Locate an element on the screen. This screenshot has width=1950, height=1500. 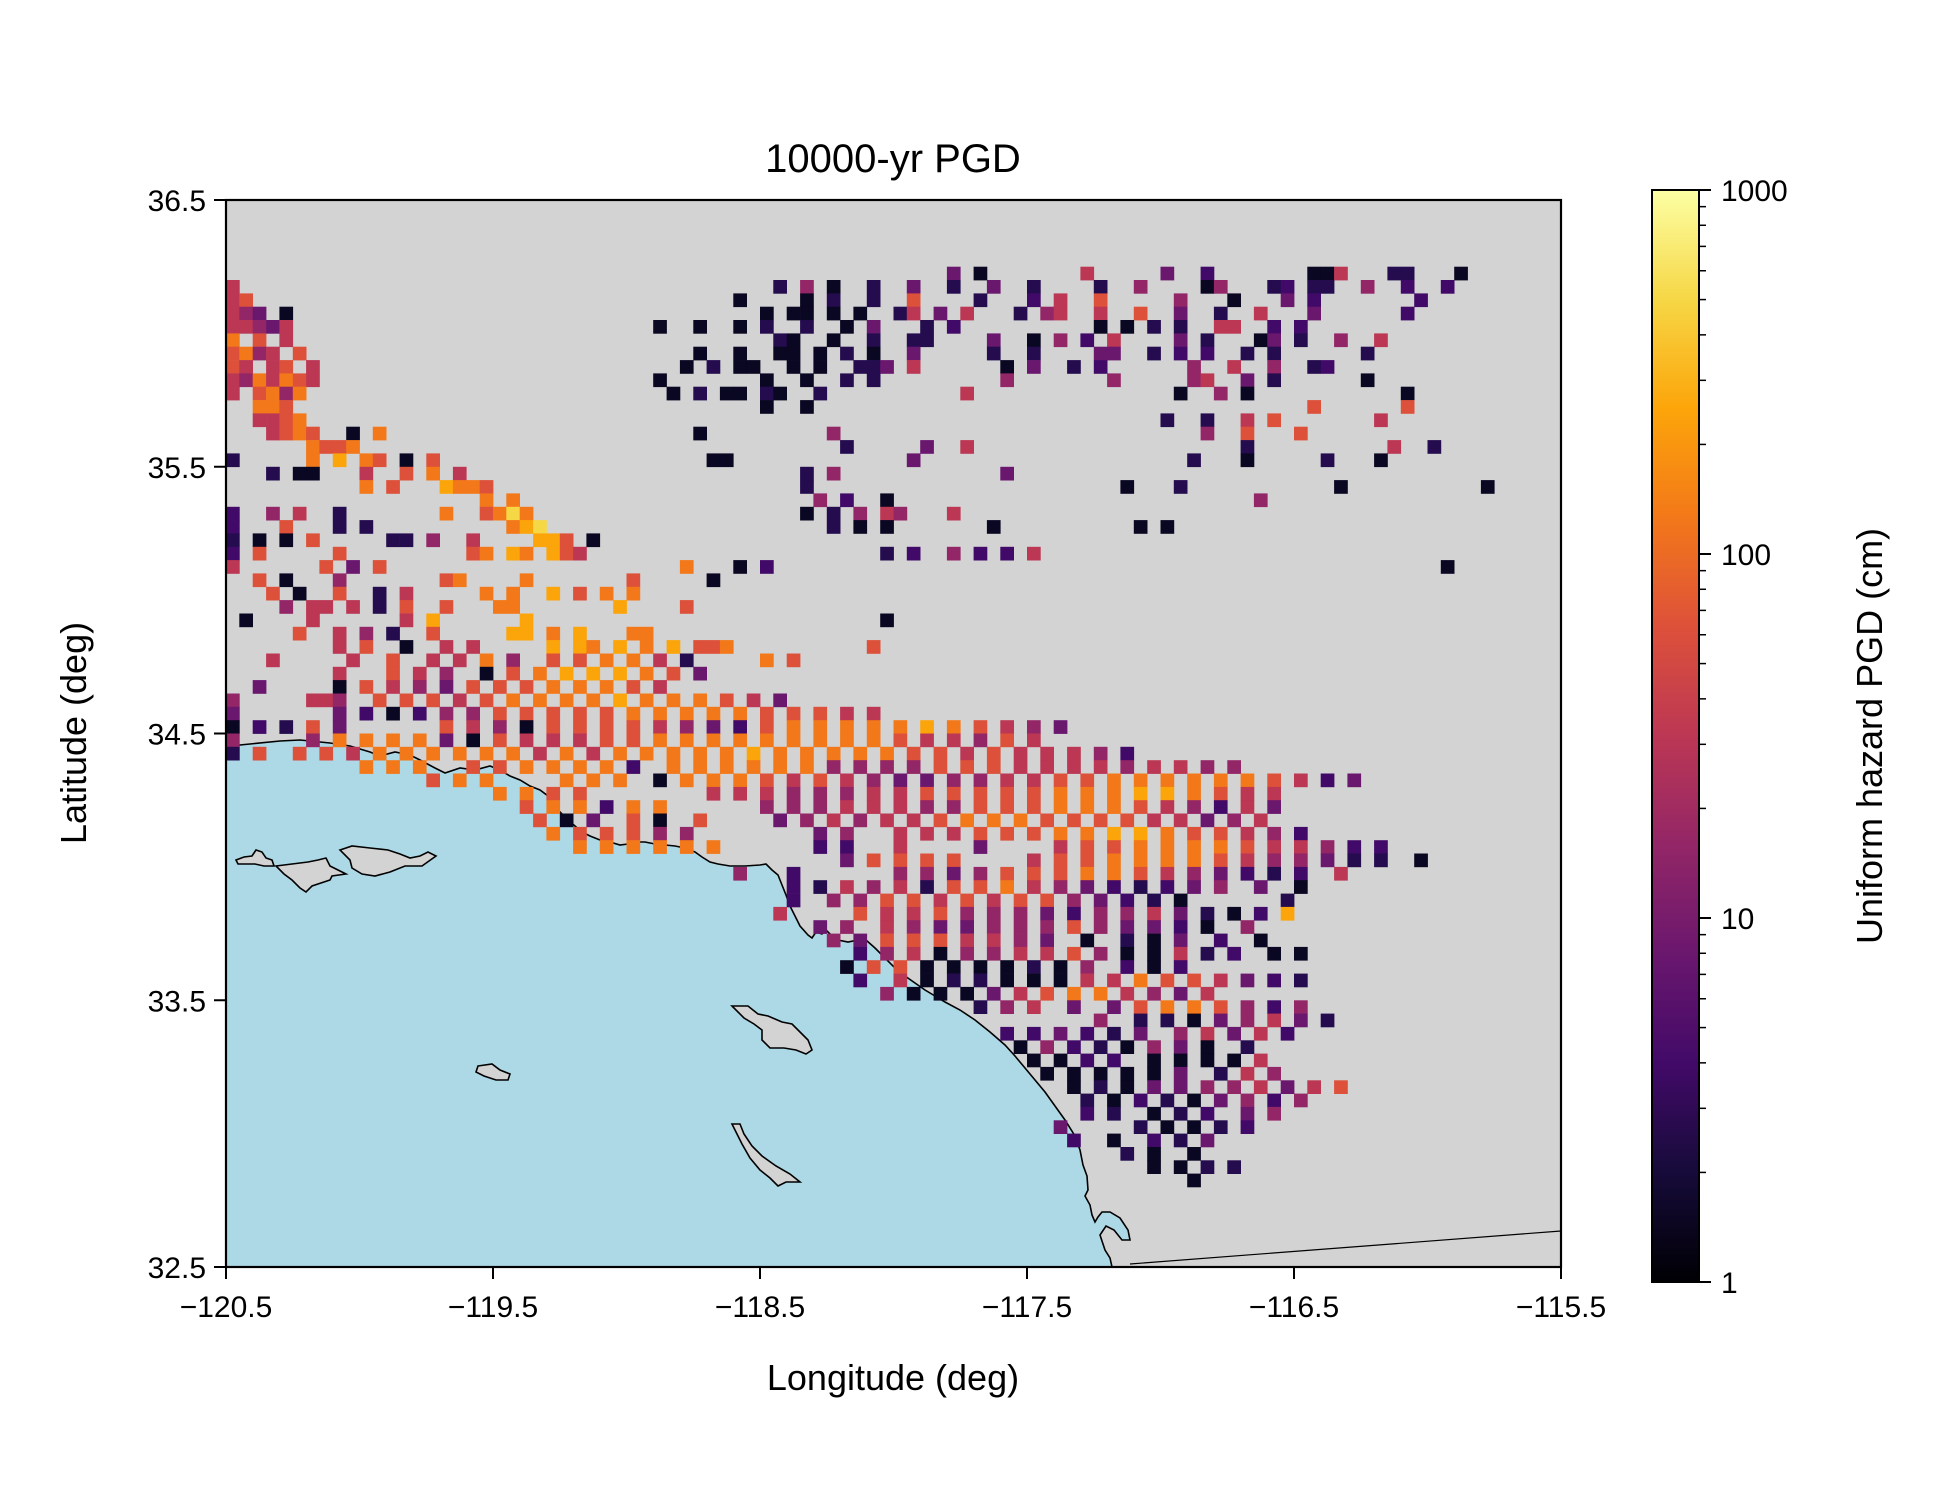
x-tick-label: −116.5 is located at coordinates (1294, 1307).